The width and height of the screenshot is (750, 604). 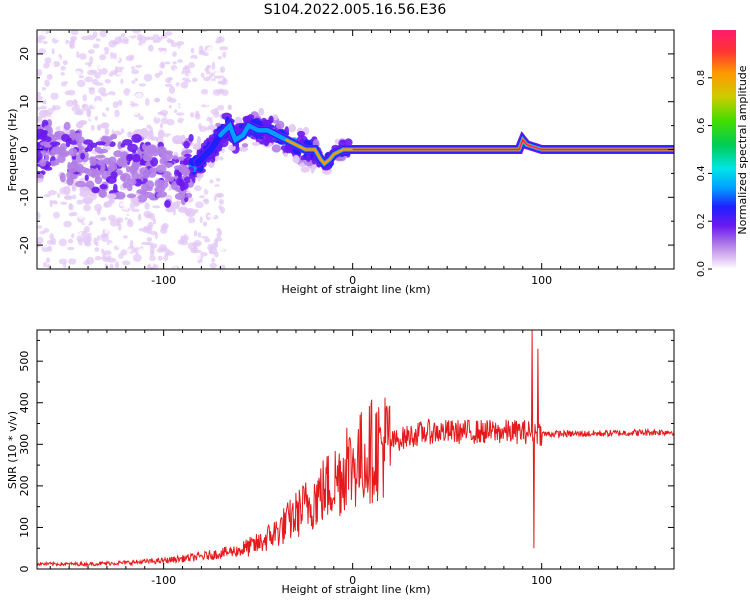 I want to click on figure-title: S104.2022.005.16.56.E36, so click(x=355, y=10).